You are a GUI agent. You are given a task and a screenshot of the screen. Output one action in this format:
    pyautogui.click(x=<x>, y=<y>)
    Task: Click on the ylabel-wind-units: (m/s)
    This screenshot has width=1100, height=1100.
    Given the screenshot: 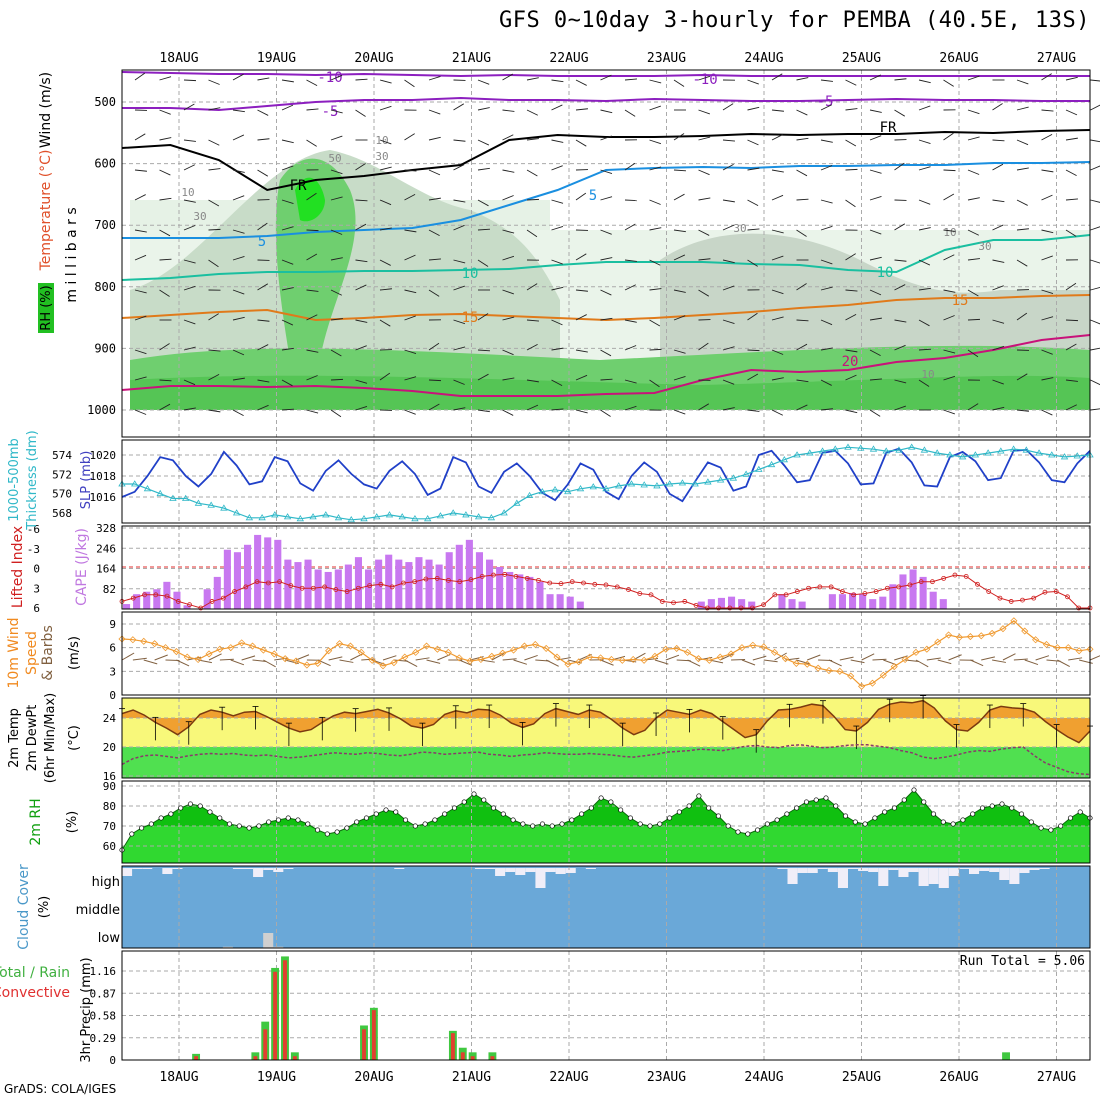 What is the action you would take?
    pyautogui.click(x=74, y=653)
    